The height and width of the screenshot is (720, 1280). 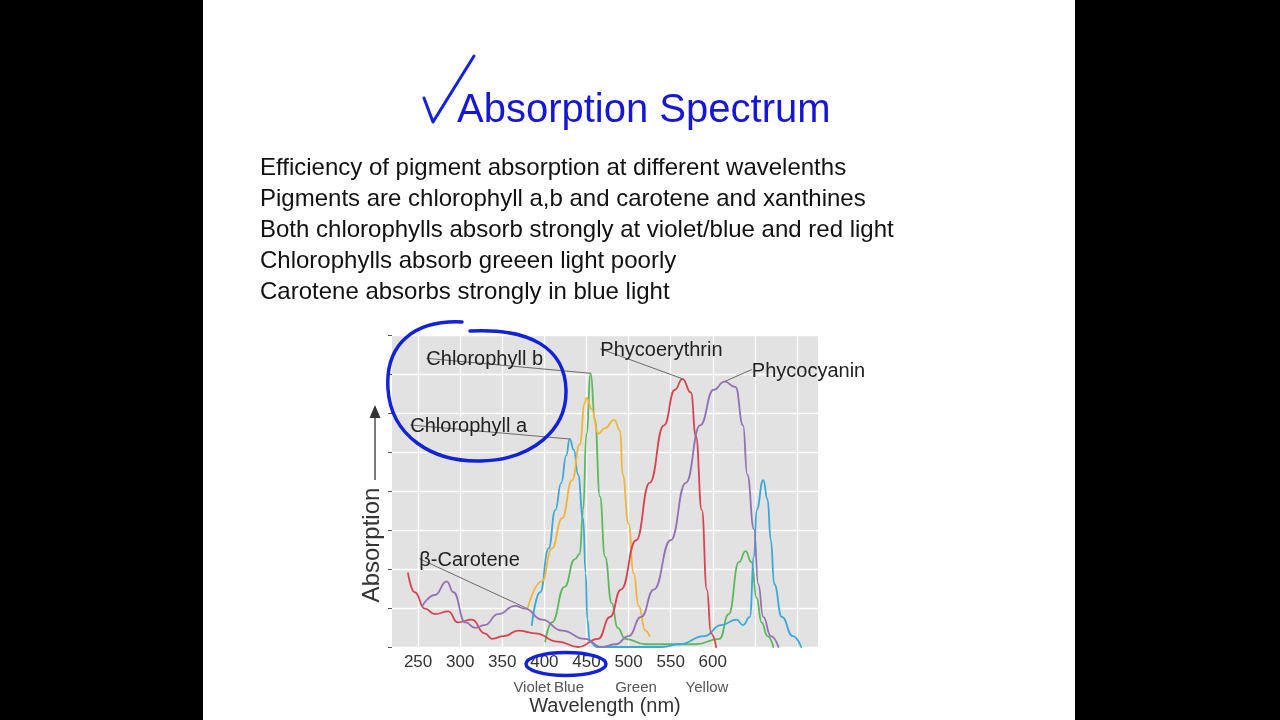 I want to click on chart-title: Absorption Spectrum, so click(x=644, y=108).